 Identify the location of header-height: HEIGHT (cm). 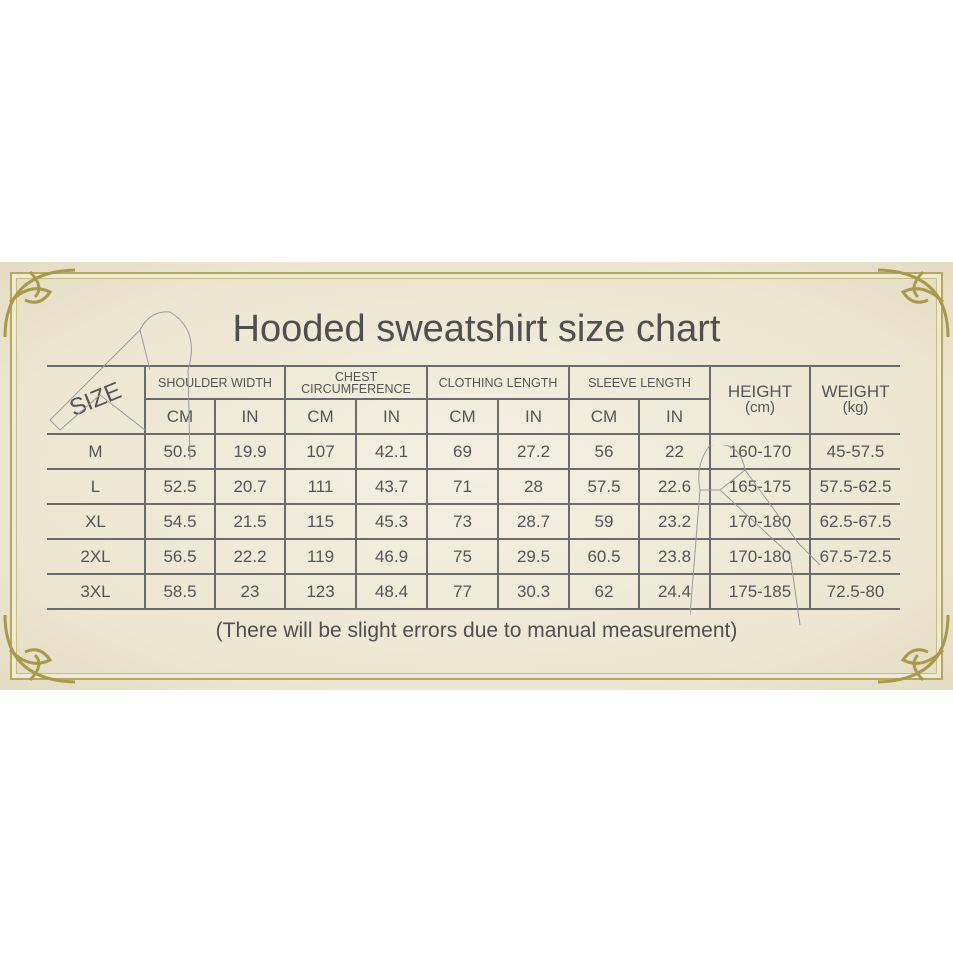
(760, 400).